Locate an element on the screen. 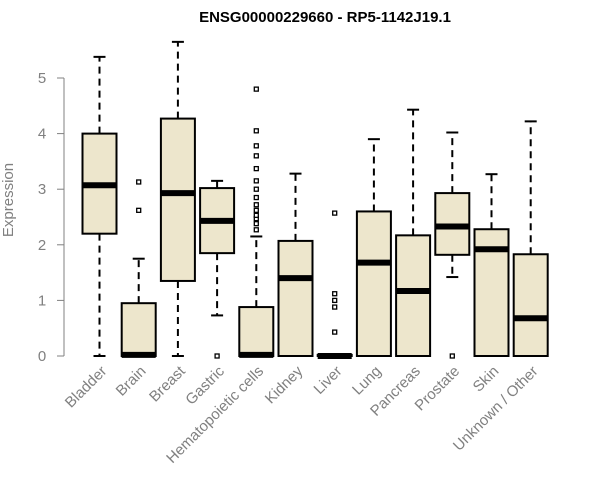 The width and height of the screenshot is (600, 500). box-brain is located at coordinates (138, 268).